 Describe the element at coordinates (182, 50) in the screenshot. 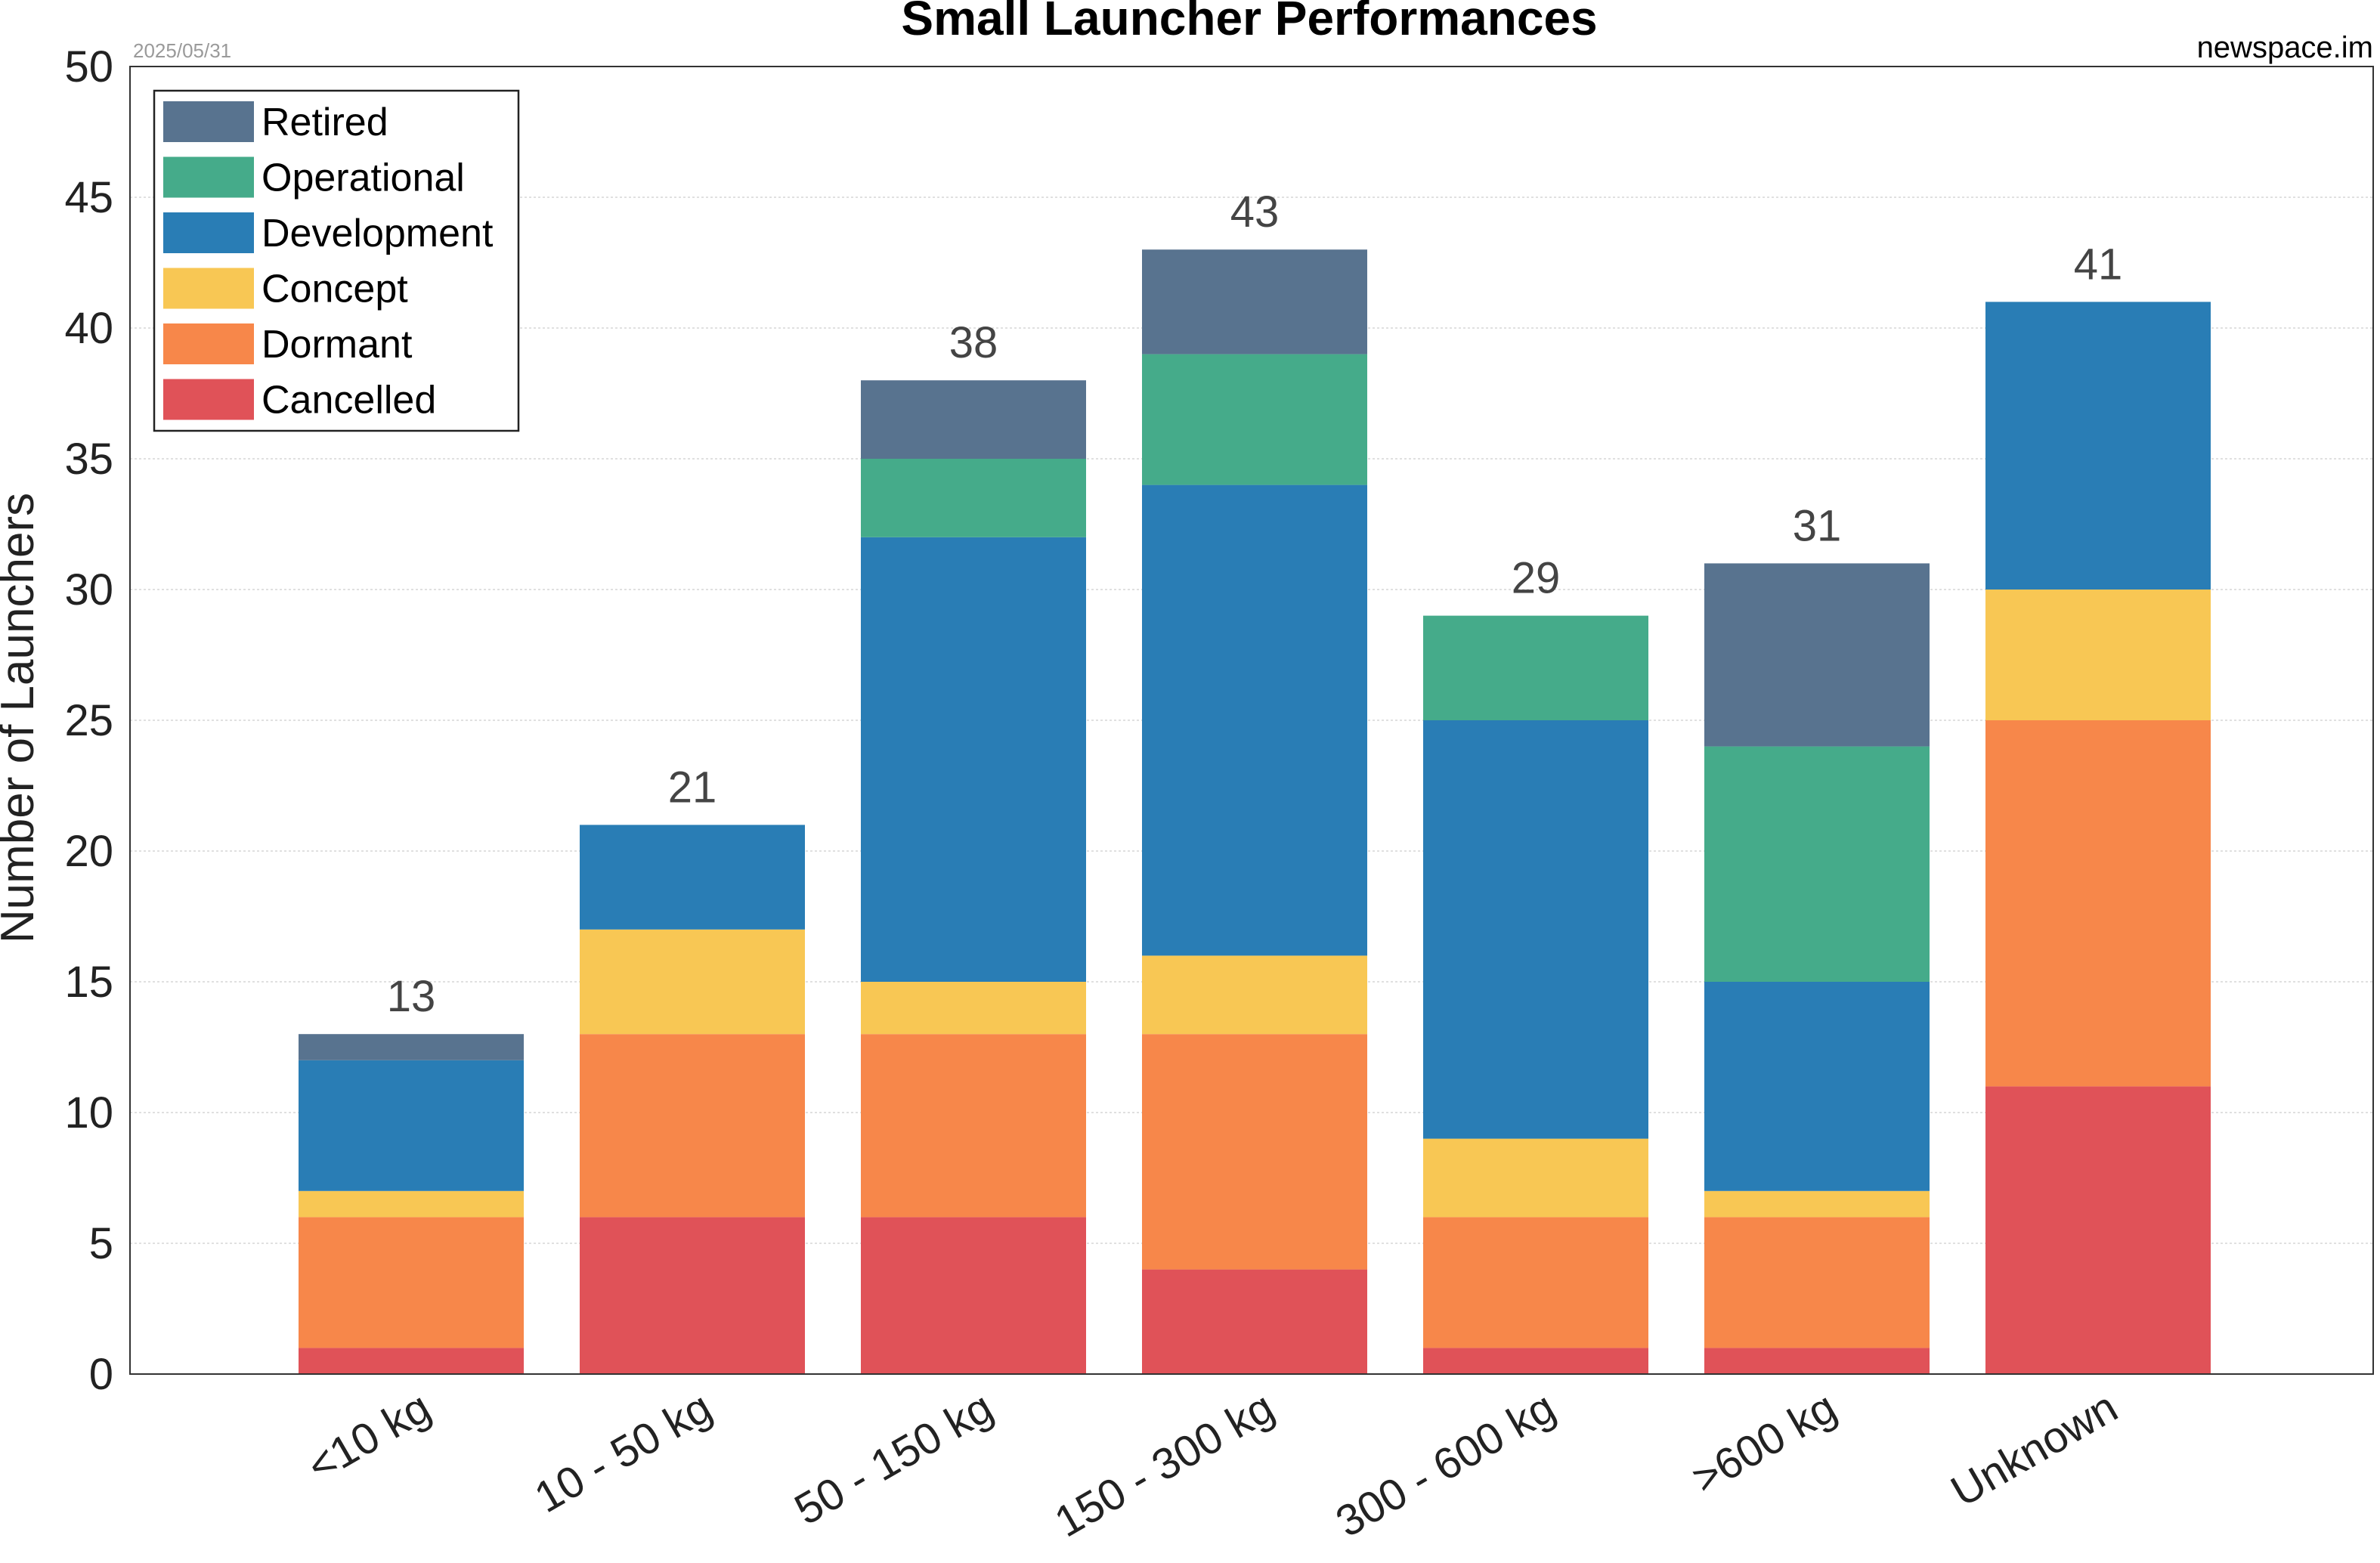

I see `date-stamp: 2025/05/31` at that location.